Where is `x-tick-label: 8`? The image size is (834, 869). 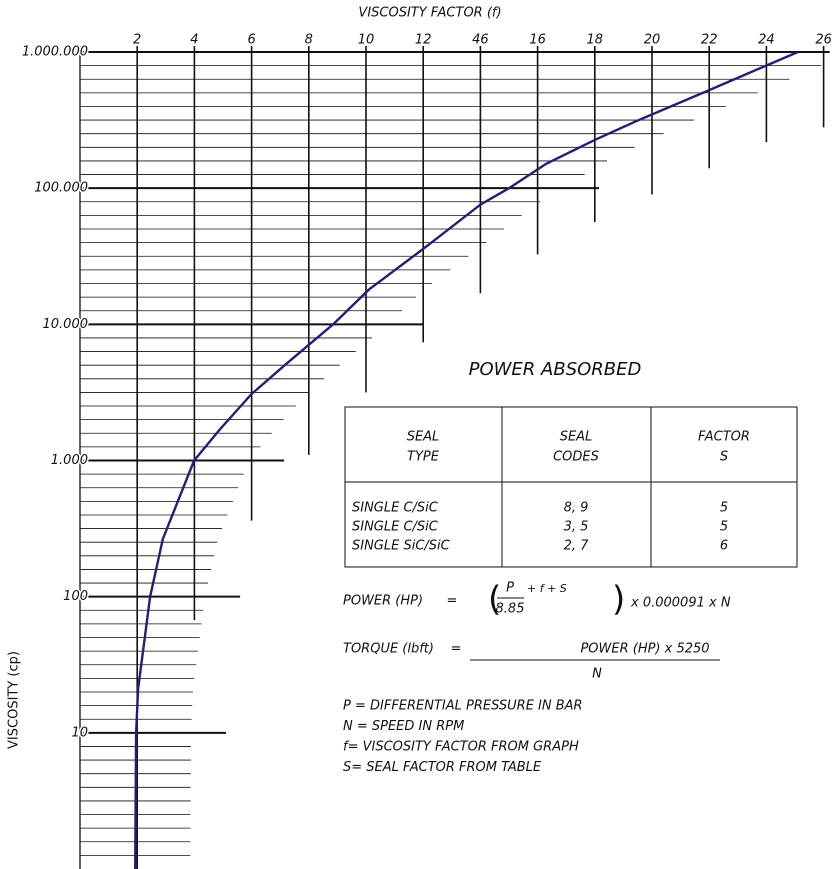
x-tick-label: 8 is located at coordinates (309, 40).